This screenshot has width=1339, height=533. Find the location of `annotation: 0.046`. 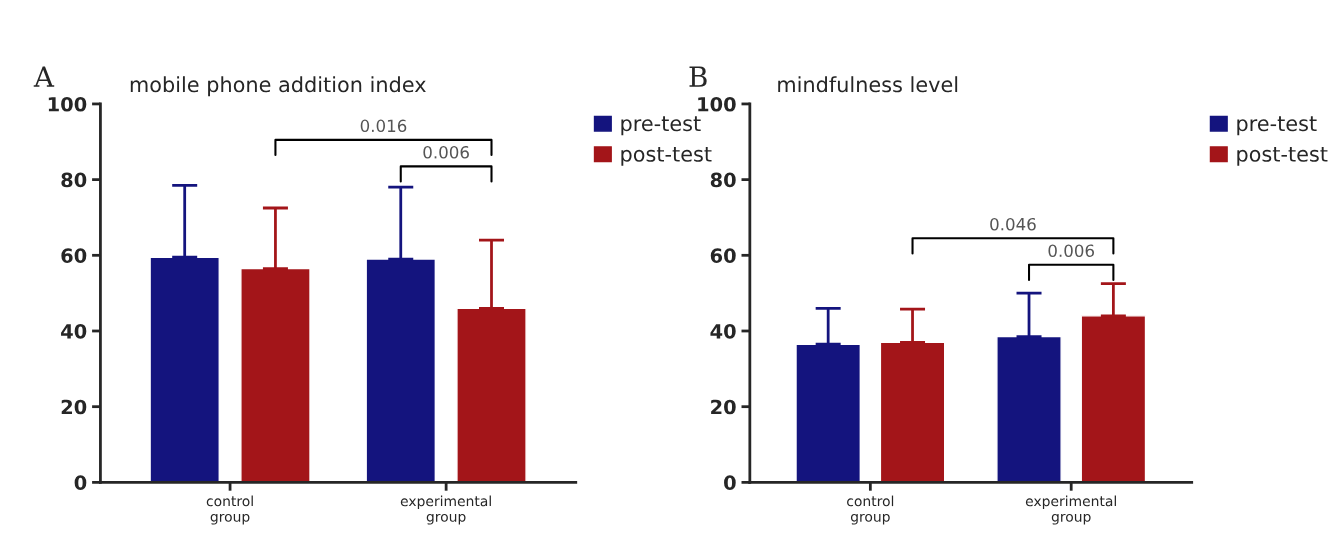

annotation: 0.046 is located at coordinates (1013, 224).